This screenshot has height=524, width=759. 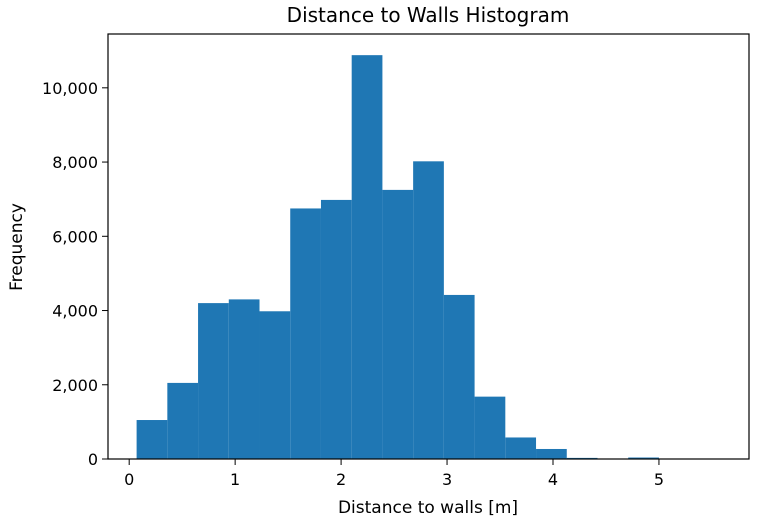 What do you see at coordinates (341, 479) in the screenshot?
I see `x-tick-label: 2` at bounding box center [341, 479].